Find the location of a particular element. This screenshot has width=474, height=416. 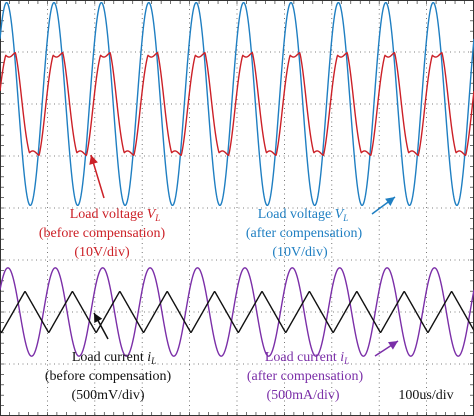

time-base-label: 100us/div is located at coordinates (425, 395).